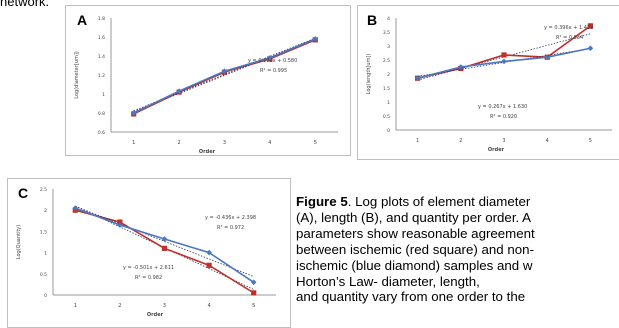 Image resolution: width=619 pixels, height=328 pixels. Describe the element at coordinates (496, 150) in the screenshot. I see `chart-b-x-axis-label: Order` at that location.